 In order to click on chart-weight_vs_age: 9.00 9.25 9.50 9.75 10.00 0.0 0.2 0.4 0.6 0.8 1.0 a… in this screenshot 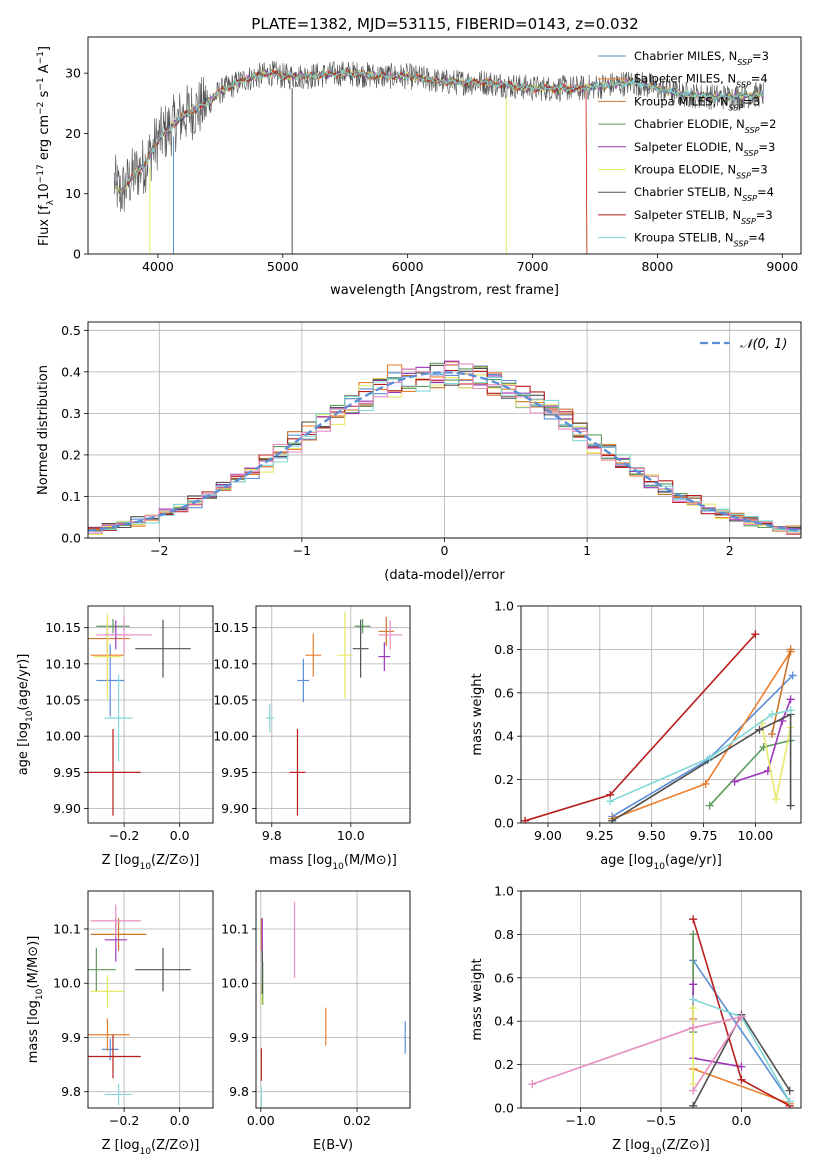, I will do `click(636, 735)`.